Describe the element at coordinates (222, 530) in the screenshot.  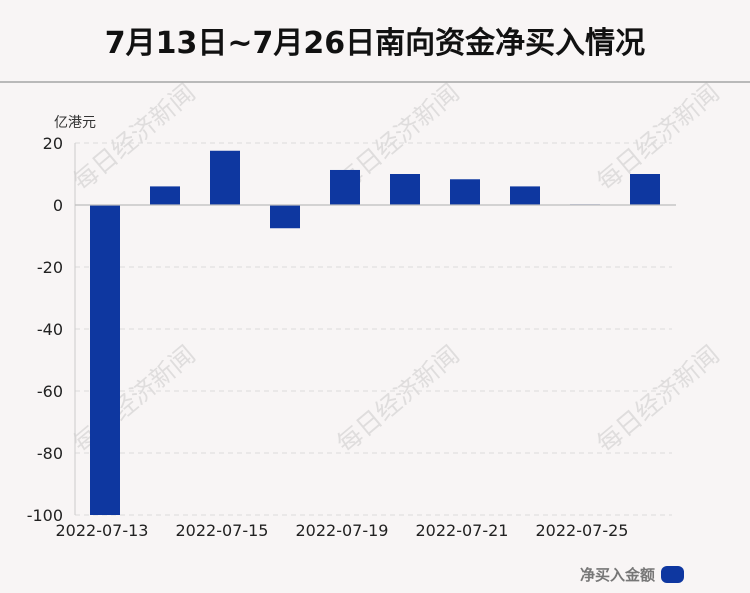
I see `x-tick-label: 2022-07-15` at that location.